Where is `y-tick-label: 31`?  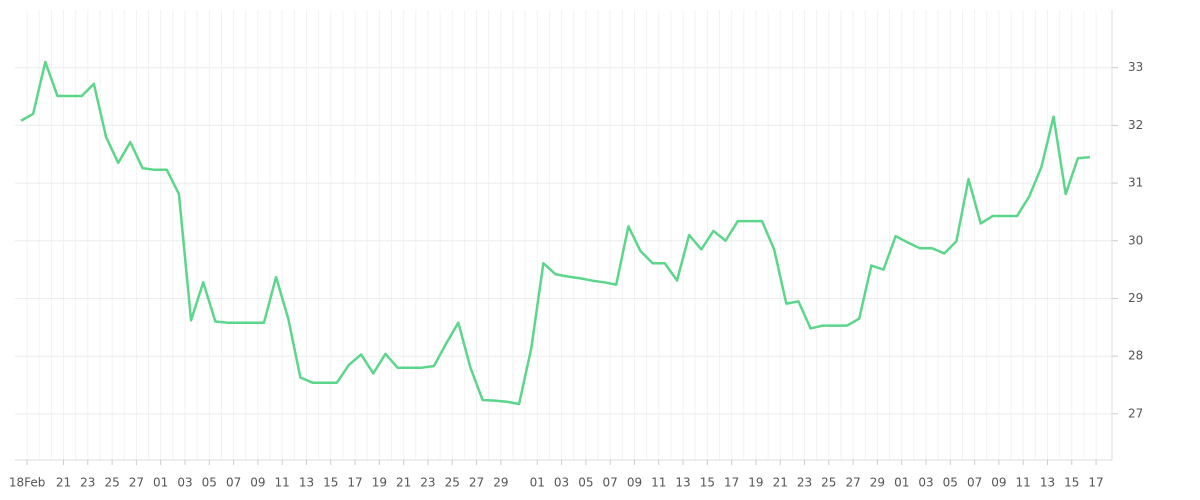 y-tick-label: 31 is located at coordinates (1135, 183).